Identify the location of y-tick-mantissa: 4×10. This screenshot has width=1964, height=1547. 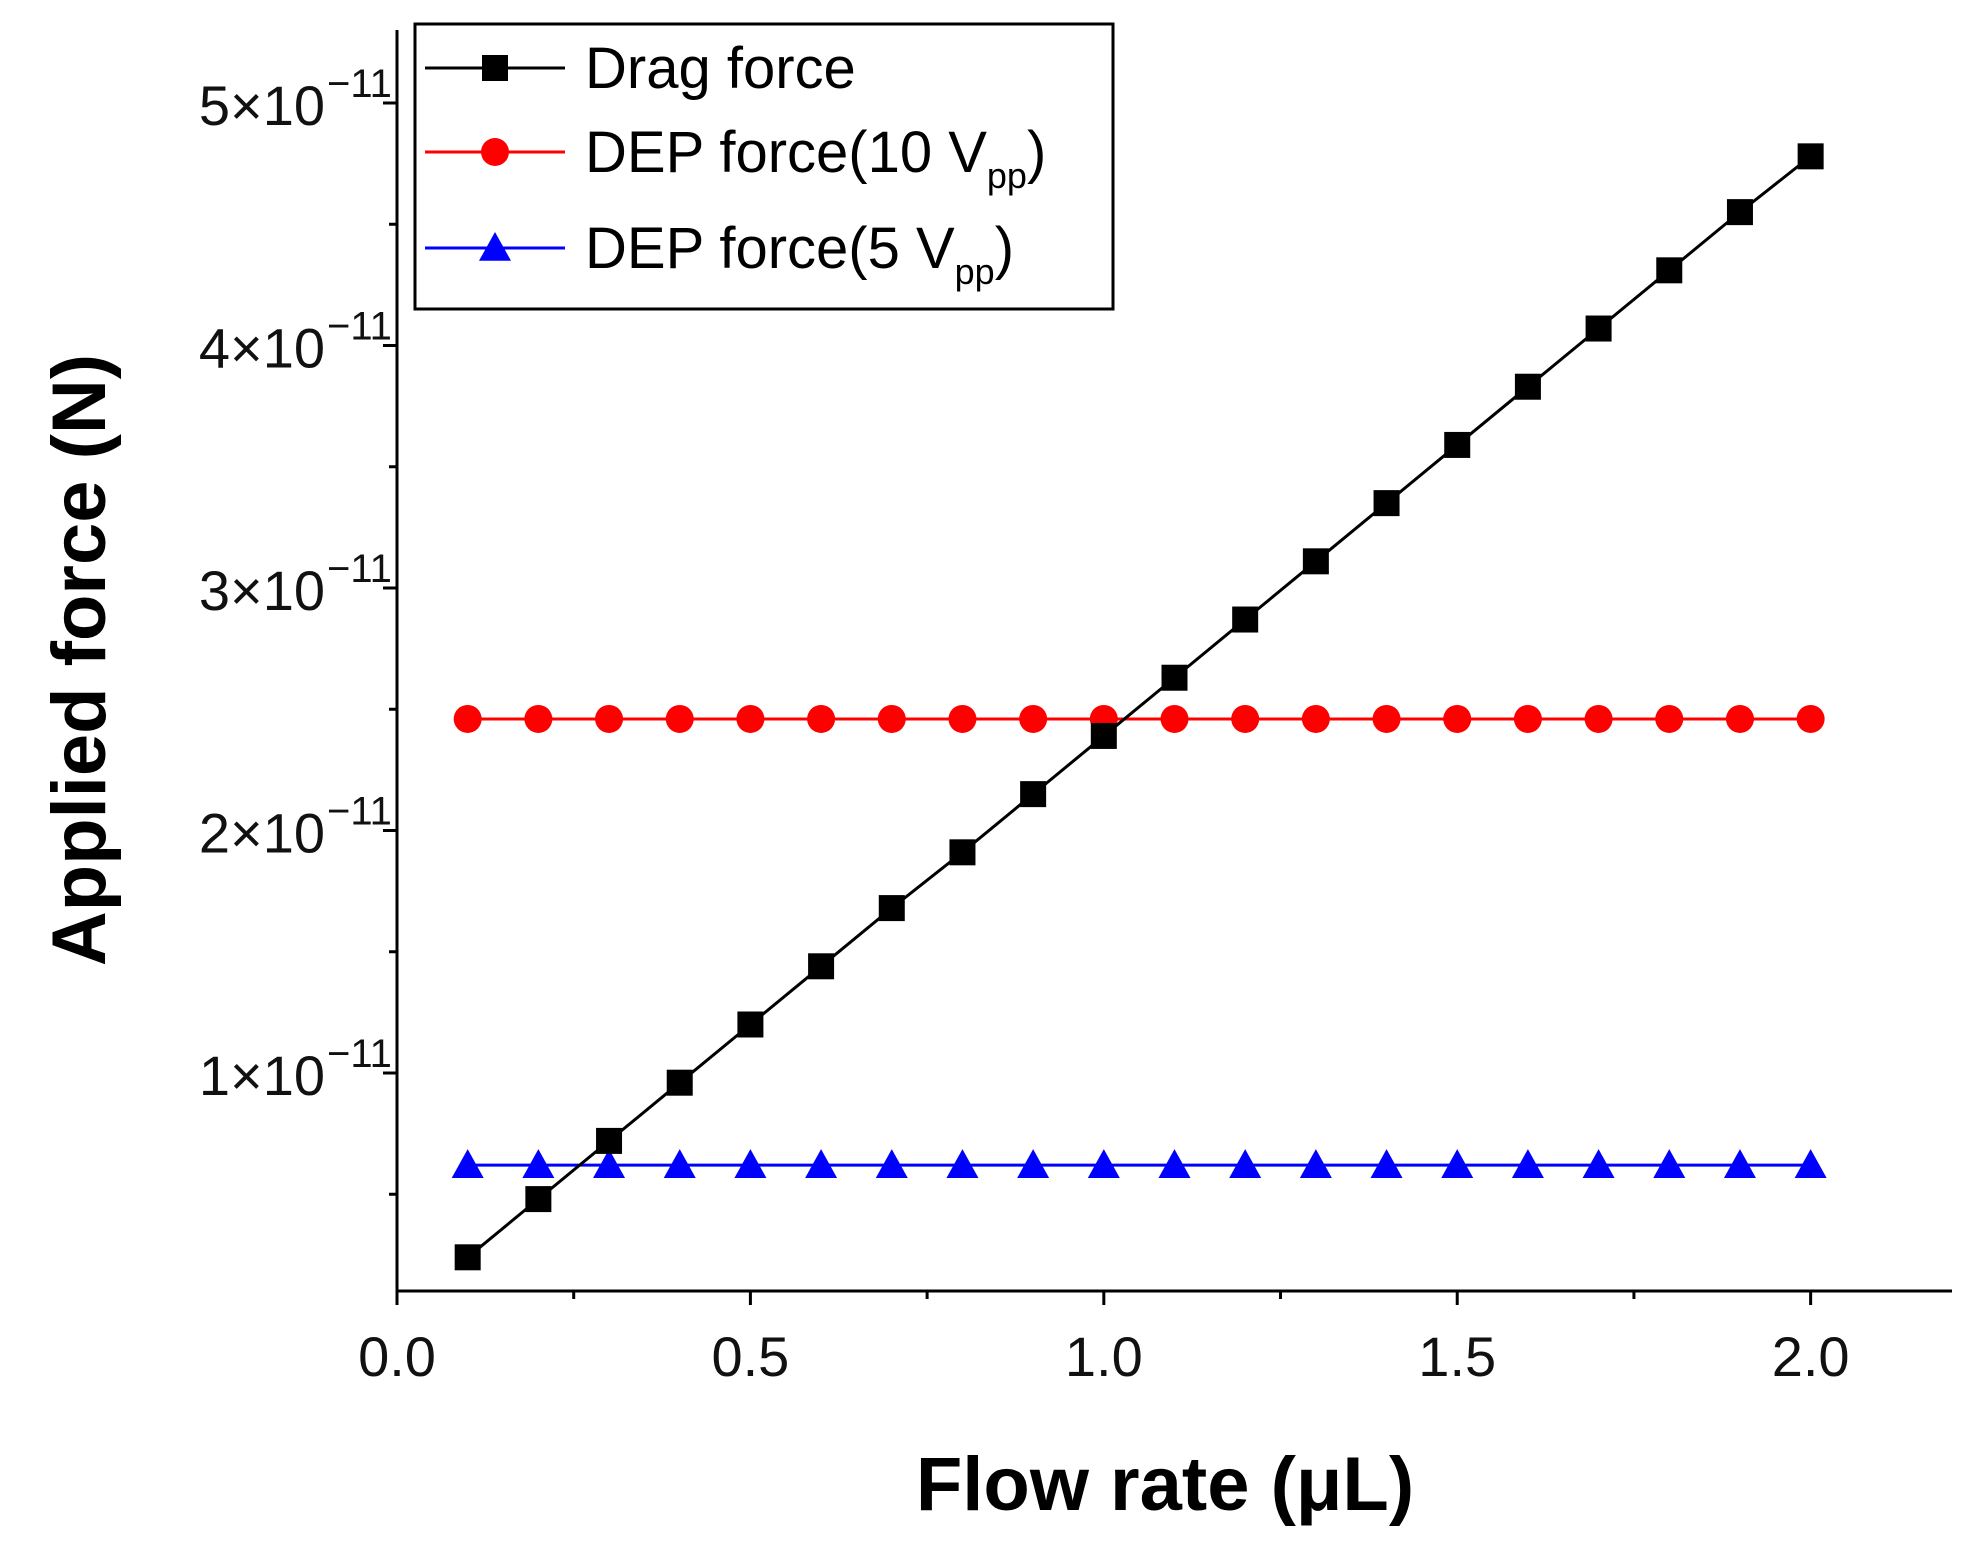
(262, 348).